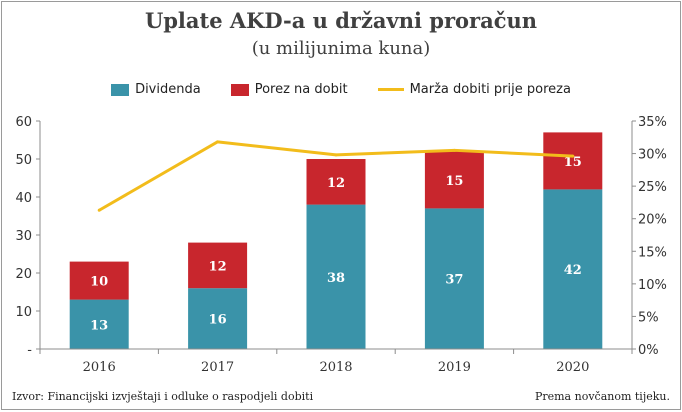 Image resolution: width=682 pixels, height=412 pixels. I want to click on chart-subtitle: (u milijunima kuna), so click(341, 48).